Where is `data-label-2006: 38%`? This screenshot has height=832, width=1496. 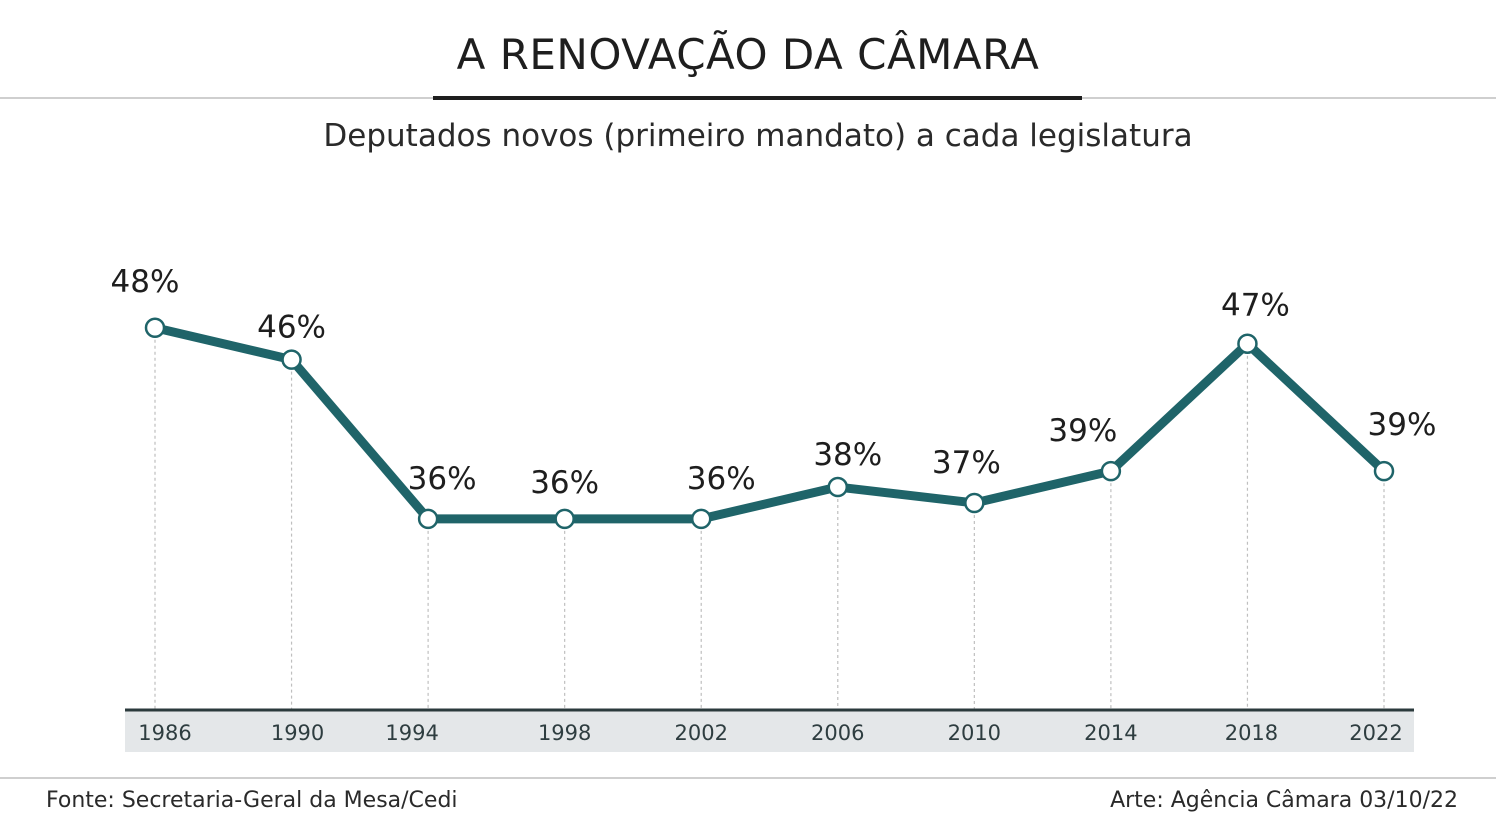 data-label-2006: 38% is located at coordinates (847, 455).